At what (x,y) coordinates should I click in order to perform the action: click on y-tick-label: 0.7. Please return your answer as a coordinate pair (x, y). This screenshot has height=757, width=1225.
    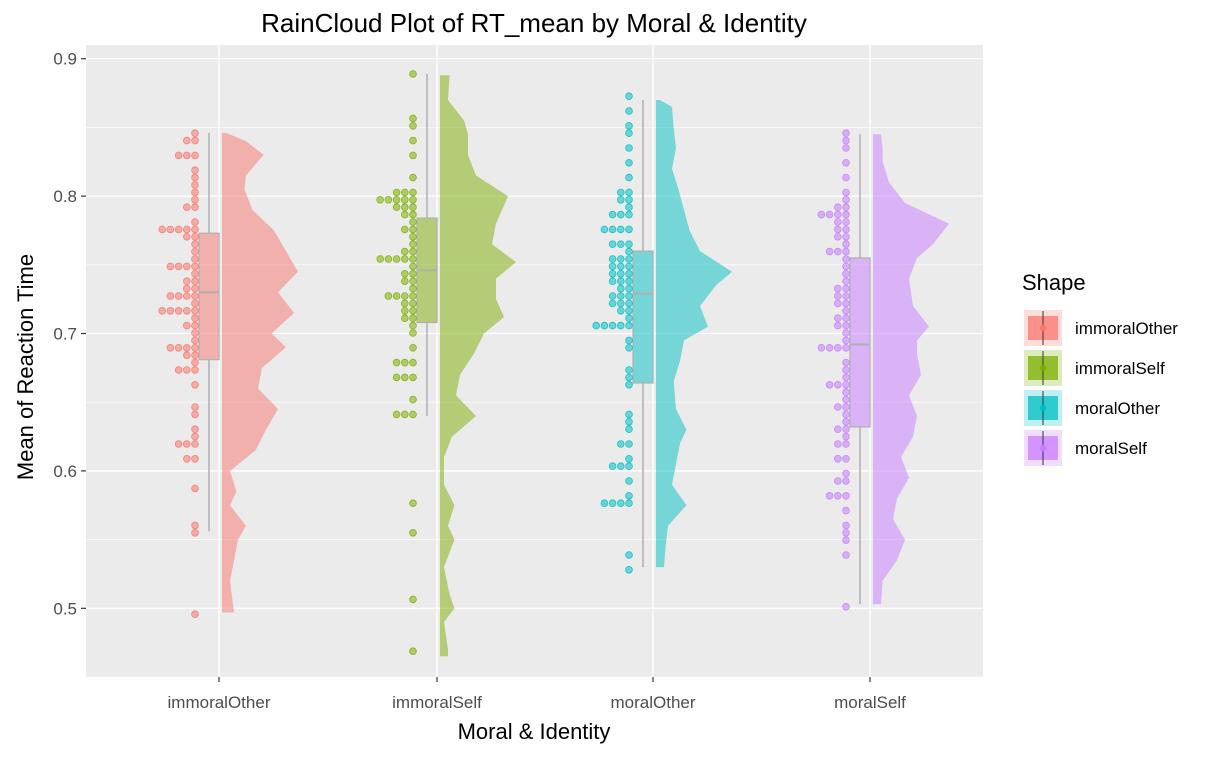
    Looking at the image, I should click on (65, 334).